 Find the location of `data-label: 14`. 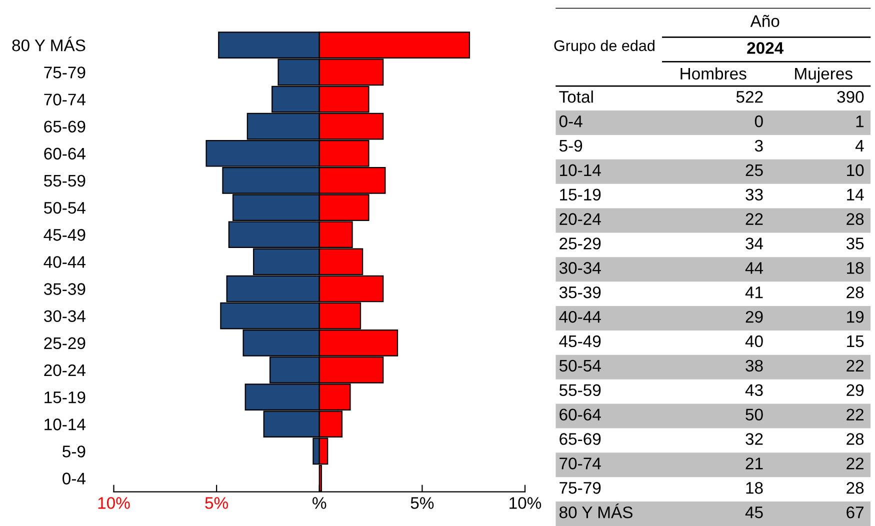

data-label: 14 is located at coordinates (855, 194).